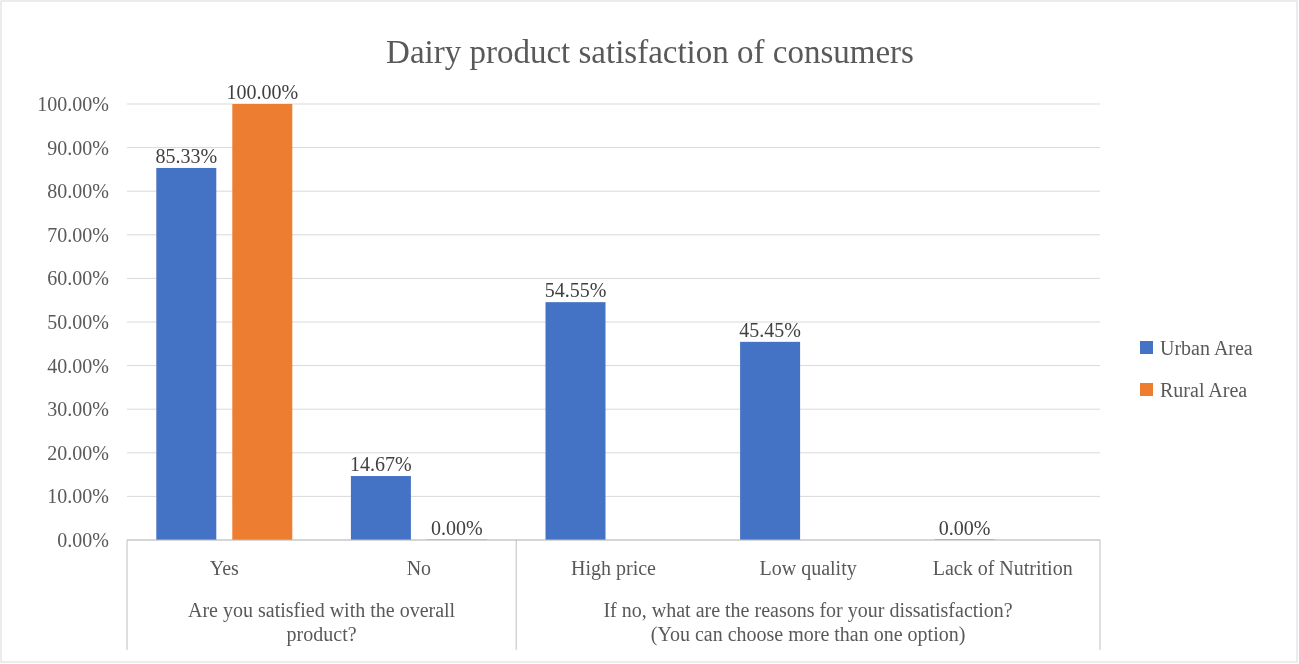 The width and height of the screenshot is (1299, 664). I want to click on y-tick-label: 90.00%, so click(78, 147).